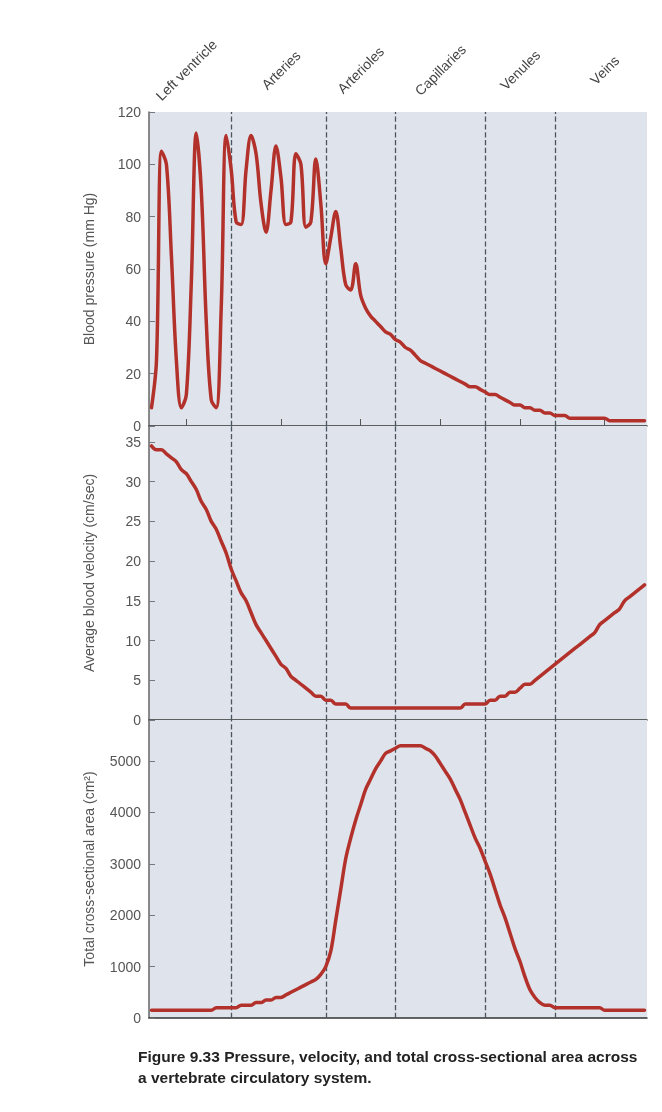 The image size is (662, 1112). What do you see at coordinates (125, 915) in the screenshot?
I see `y-tick-label: 2000` at bounding box center [125, 915].